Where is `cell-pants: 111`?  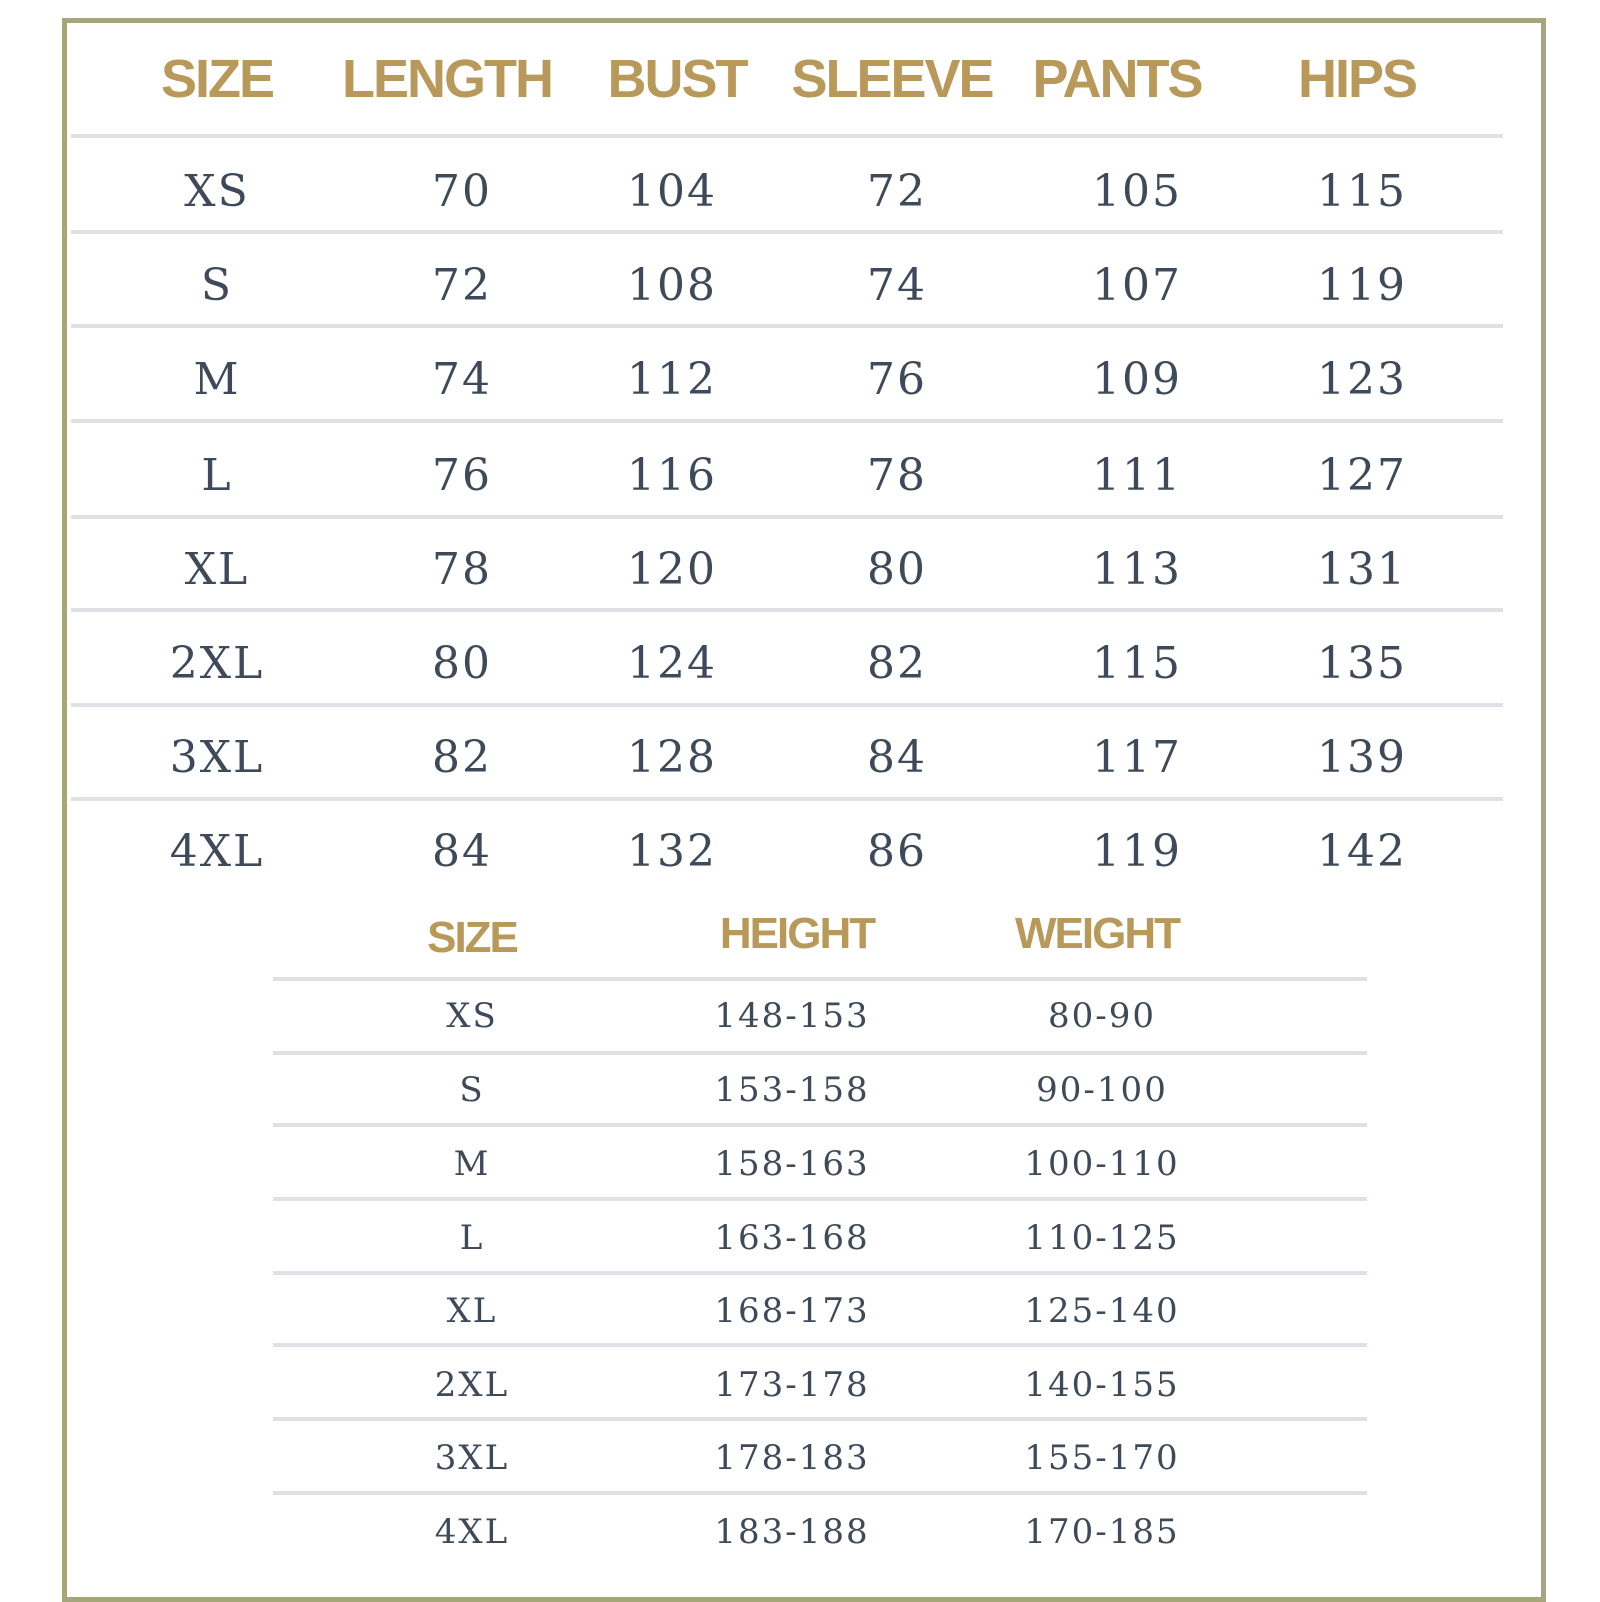 cell-pants: 111 is located at coordinates (1137, 475).